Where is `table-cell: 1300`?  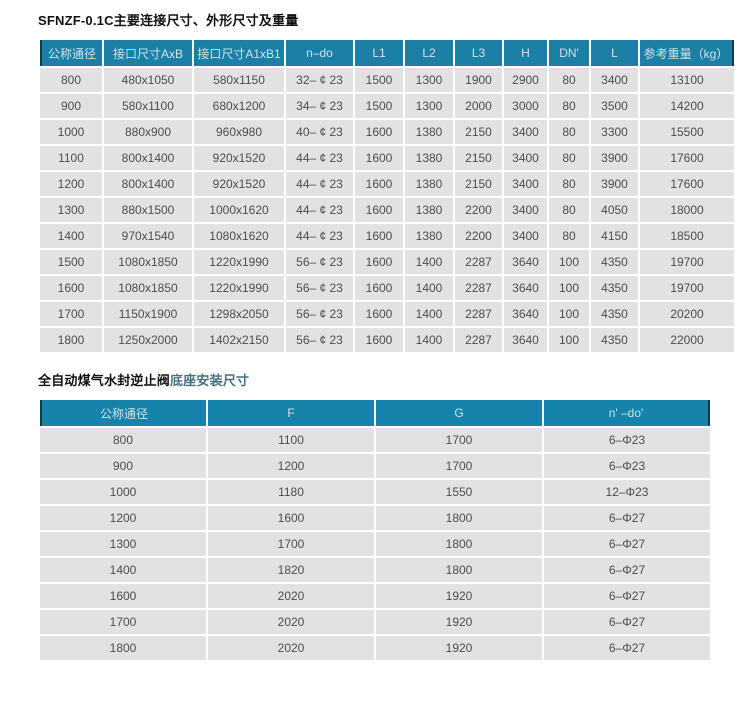 table-cell: 1300 is located at coordinates (429, 80).